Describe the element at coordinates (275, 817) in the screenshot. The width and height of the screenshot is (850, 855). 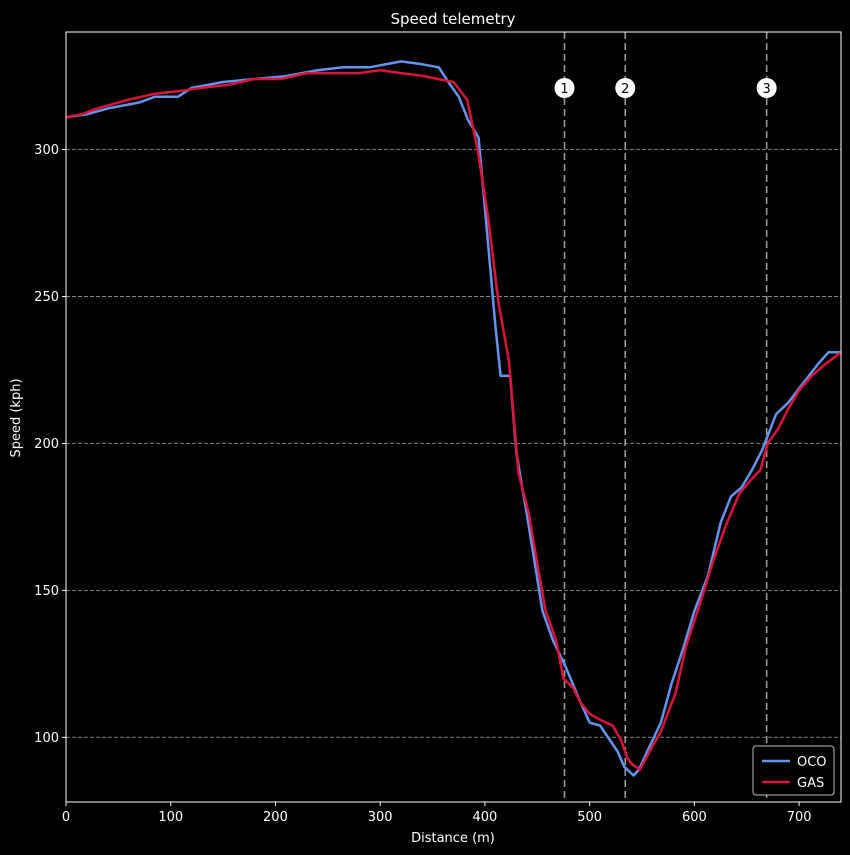
I see `x-tick-label: 200` at that location.